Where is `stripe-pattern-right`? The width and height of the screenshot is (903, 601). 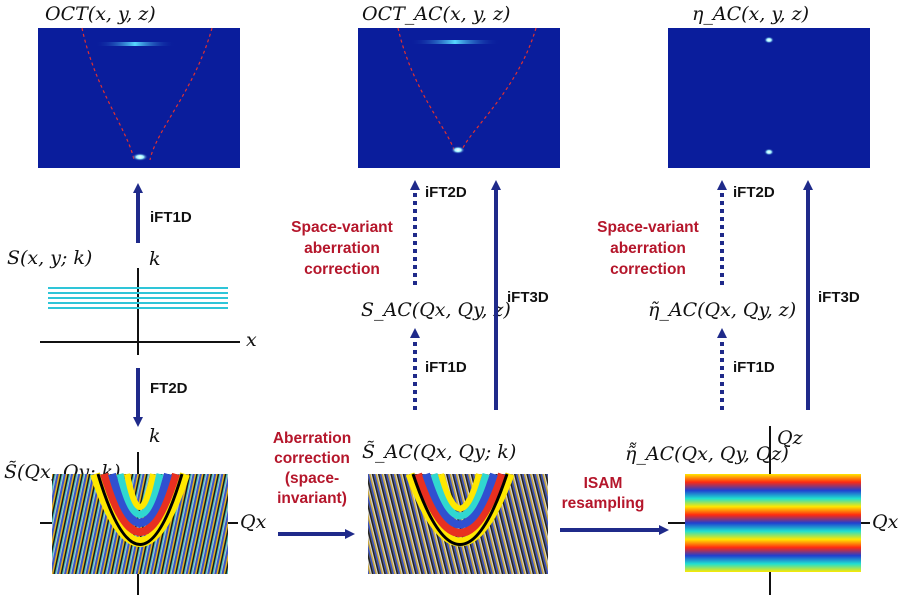 stripe-pattern-right is located at coordinates (769, 510).